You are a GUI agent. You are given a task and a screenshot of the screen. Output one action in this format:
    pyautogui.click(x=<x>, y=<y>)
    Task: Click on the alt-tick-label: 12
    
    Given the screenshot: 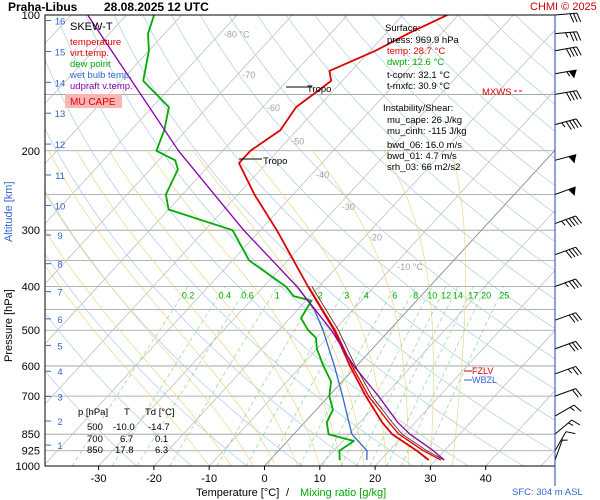 What is the action you would take?
    pyautogui.click(x=60, y=145)
    